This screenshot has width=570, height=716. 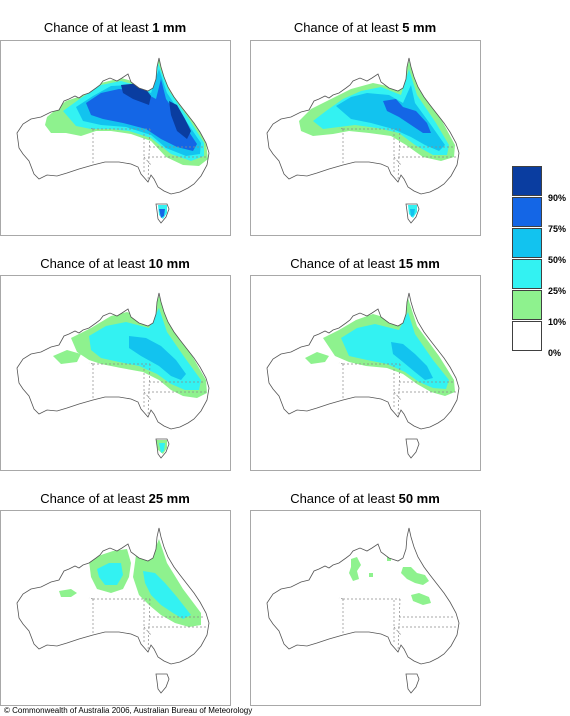 What do you see at coordinates (115, 27) in the screenshot?
I see `panel-title: Chance of at least 1 mm` at bounding box center [115, 27].